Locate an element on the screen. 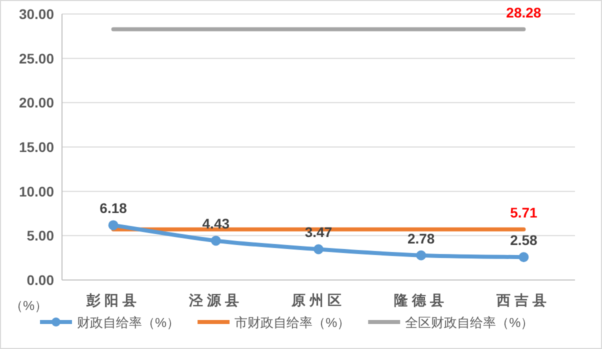 This screenshot has height=349, width=602. y-tick-label: 20.00 is located at coordinates (36, 102).